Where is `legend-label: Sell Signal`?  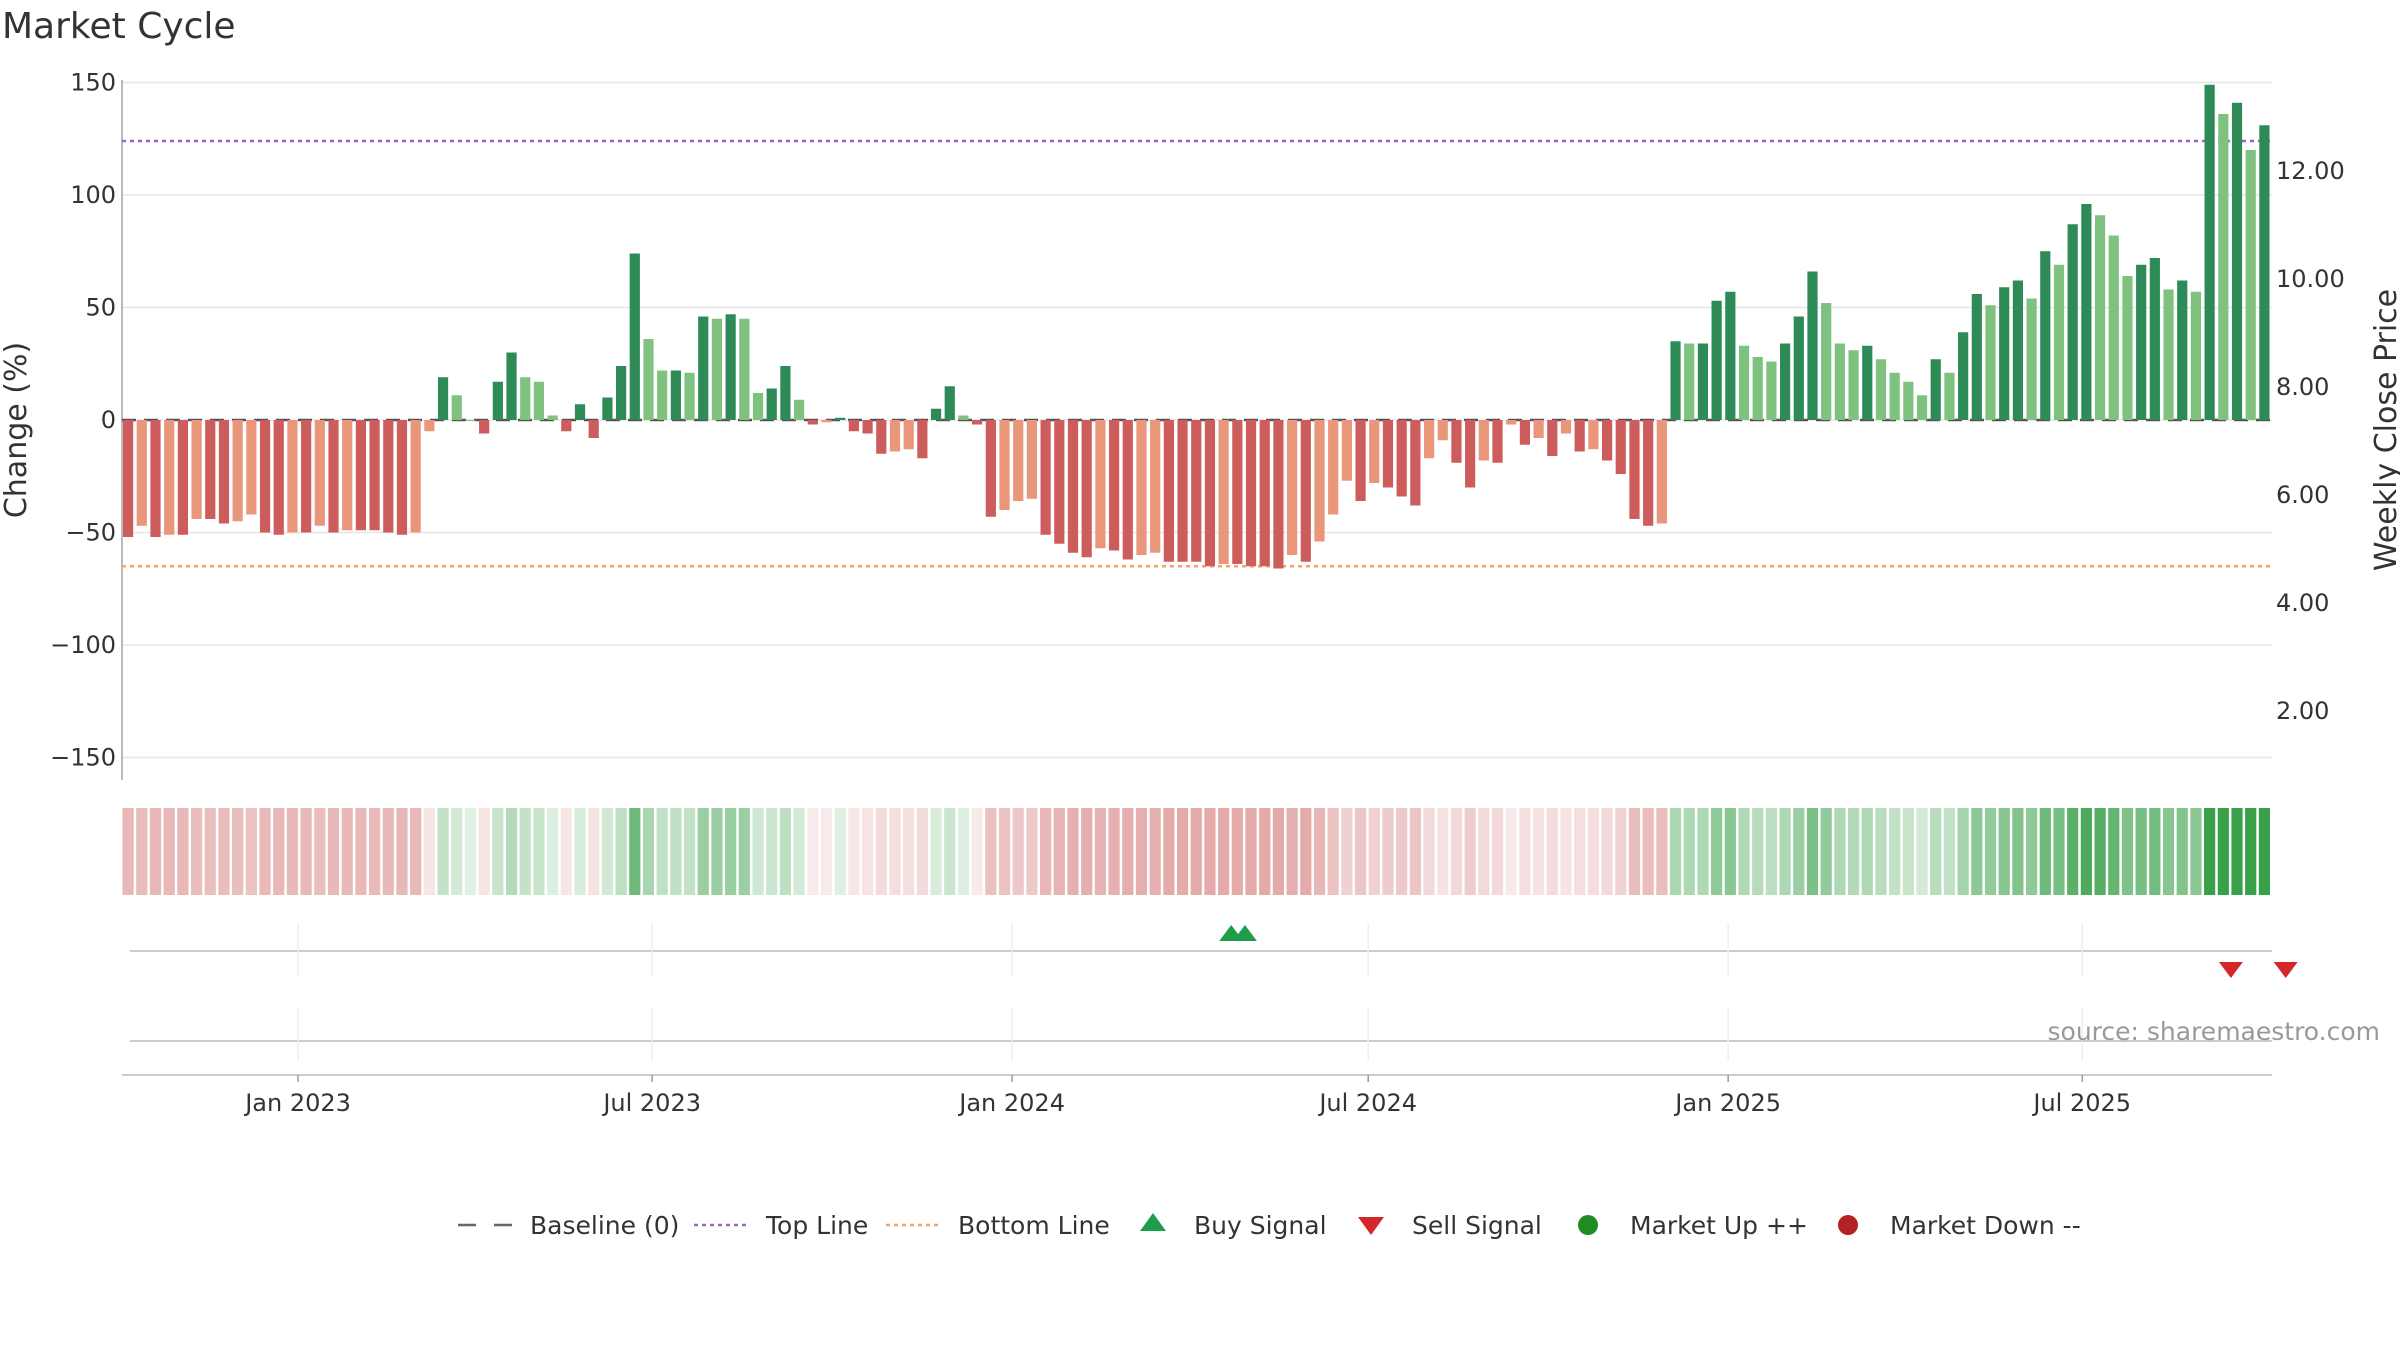
legend-label: Sell Signal is located at coordinates (1477, 1225).